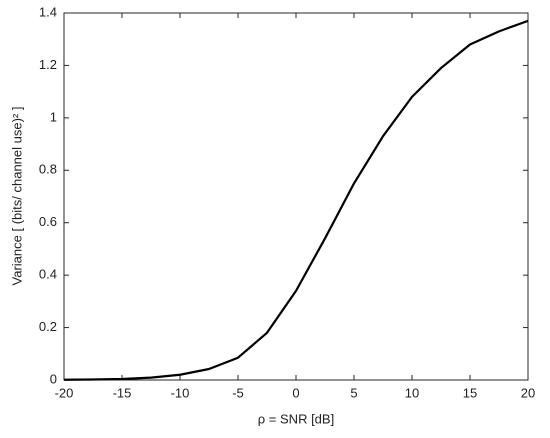 This screenshot has width=550, height=438. Describe the element at coordinates (53, 378) in the screenshot. I see `y-tick-label: 0` at that location.